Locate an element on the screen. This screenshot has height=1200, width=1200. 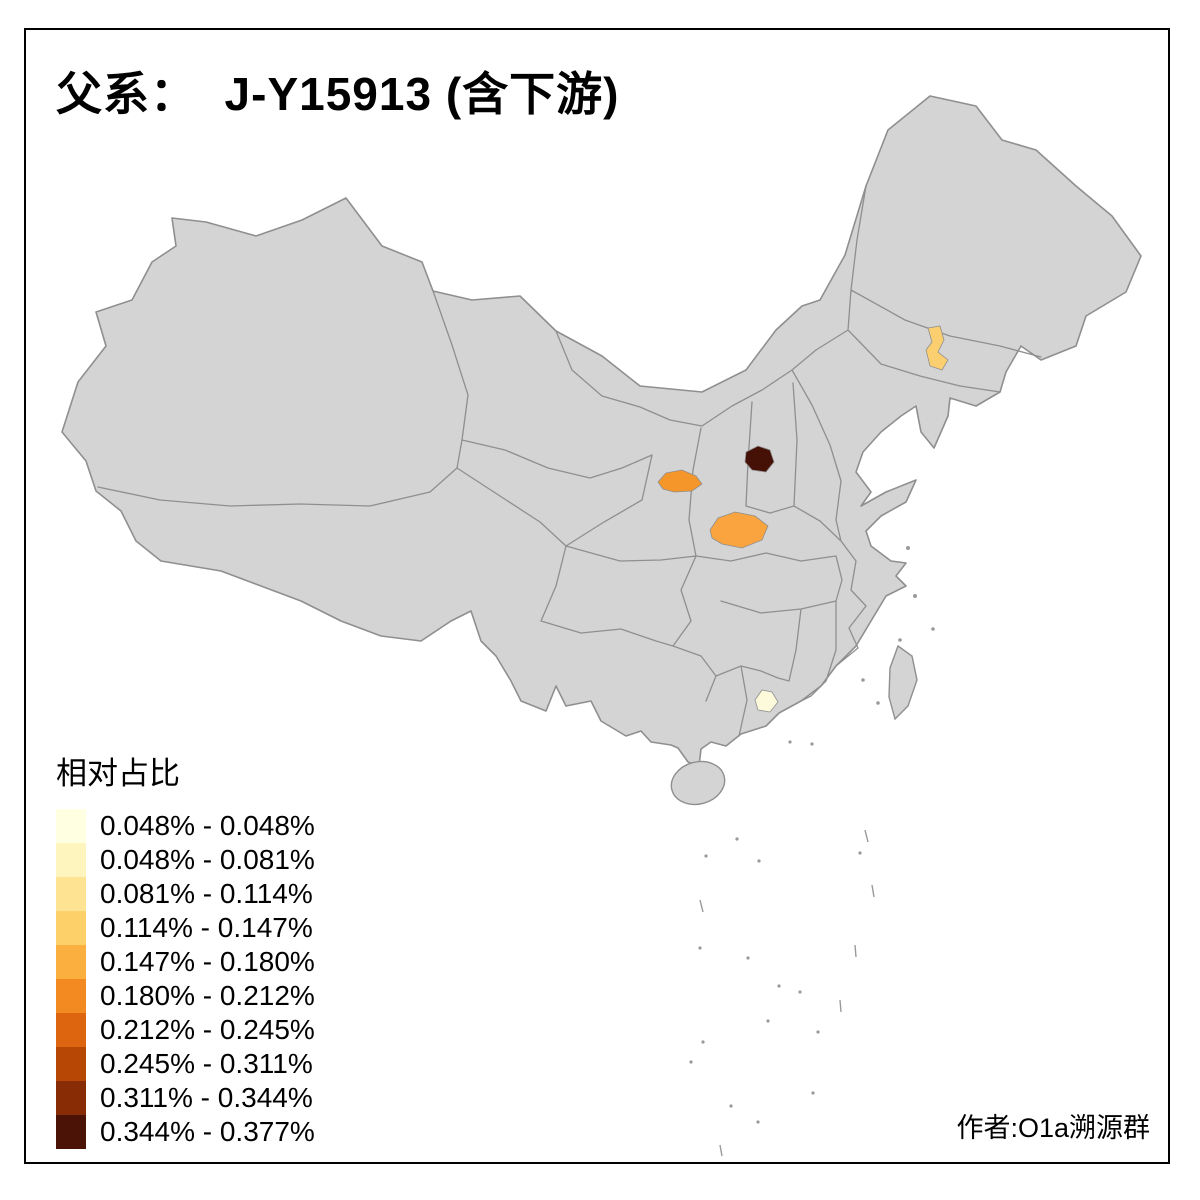
legend-item: 0.114% - 0.147% is located at coordinates (185, 928).